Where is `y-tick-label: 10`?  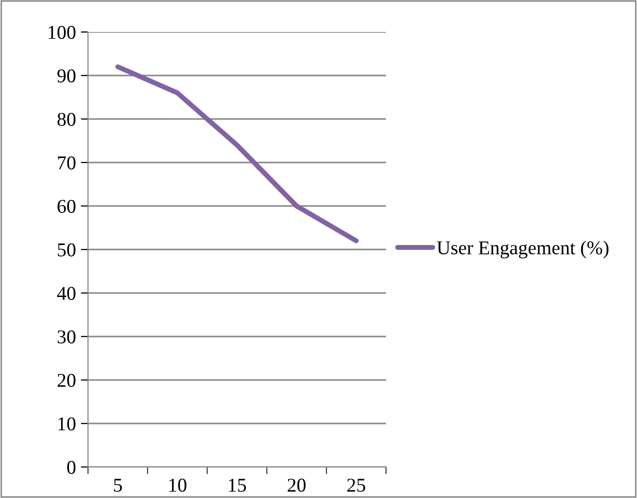 y-tick-label: 10 is located at coordinates (67, 423).